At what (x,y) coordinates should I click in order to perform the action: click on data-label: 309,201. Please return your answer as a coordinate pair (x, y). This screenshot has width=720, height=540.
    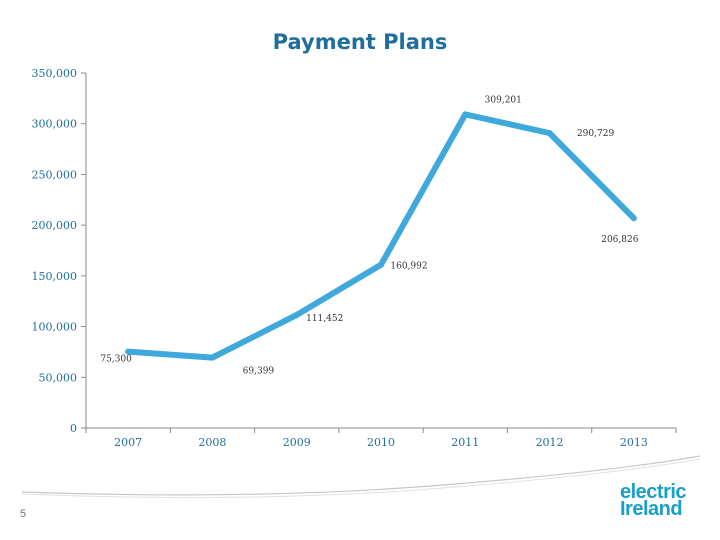
    Looking at the image, I should click on (503, 100).